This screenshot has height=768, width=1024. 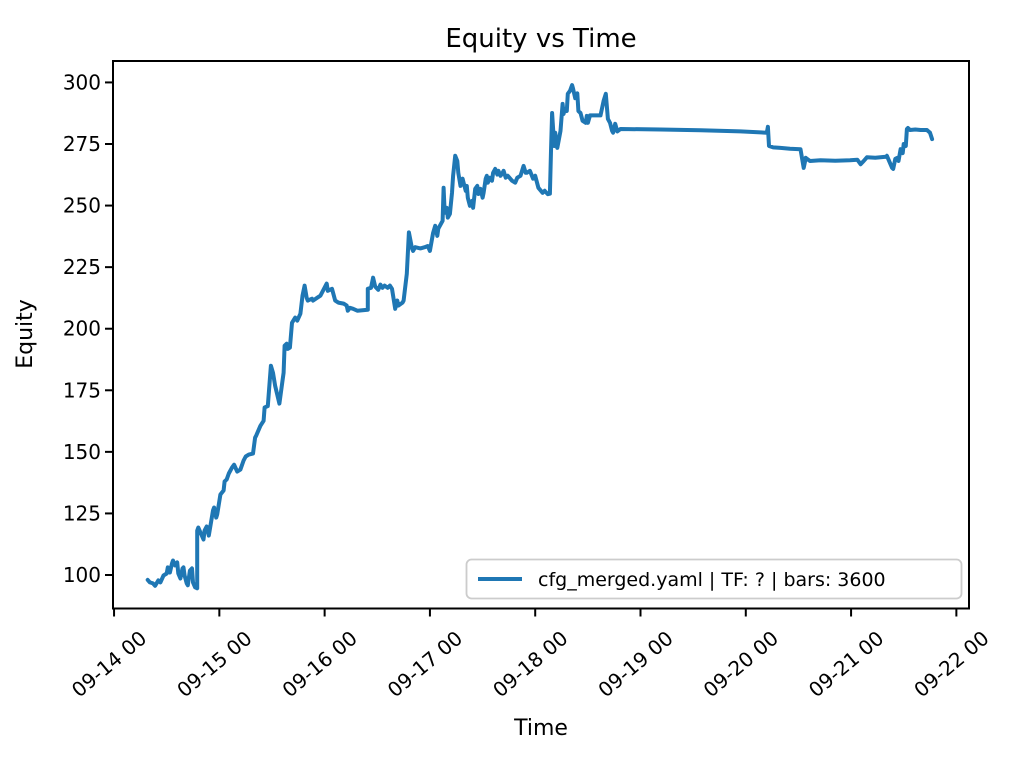 I want to click on legend-label: cfg_merged.yaml | TF: ? | bars: 3600, so click(x=712, y=580).